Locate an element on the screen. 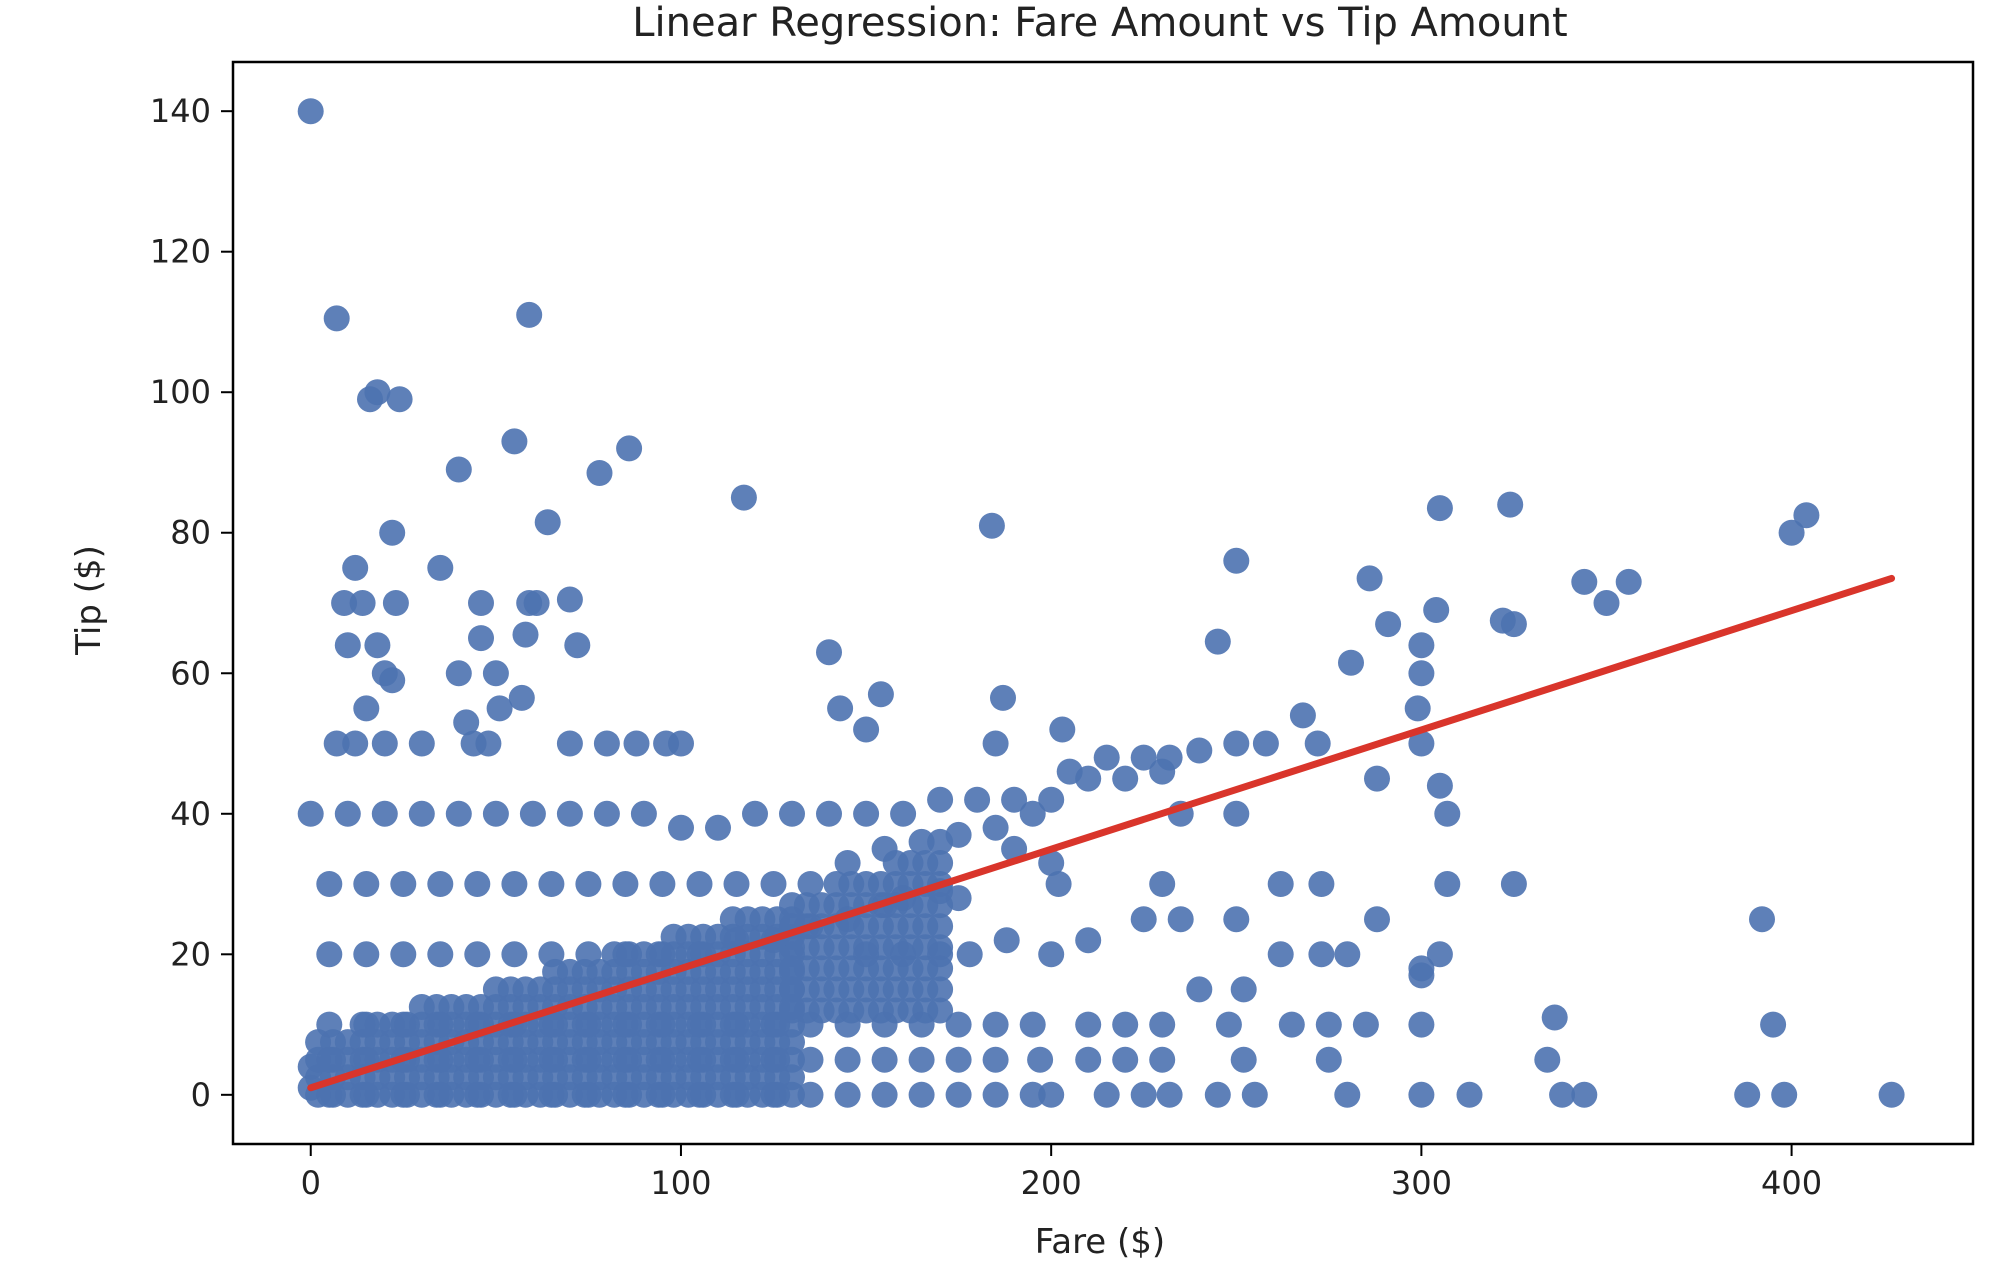 The image size is (2008, 1274). y-tick-label: 80 is located at coordinates (190, 533).